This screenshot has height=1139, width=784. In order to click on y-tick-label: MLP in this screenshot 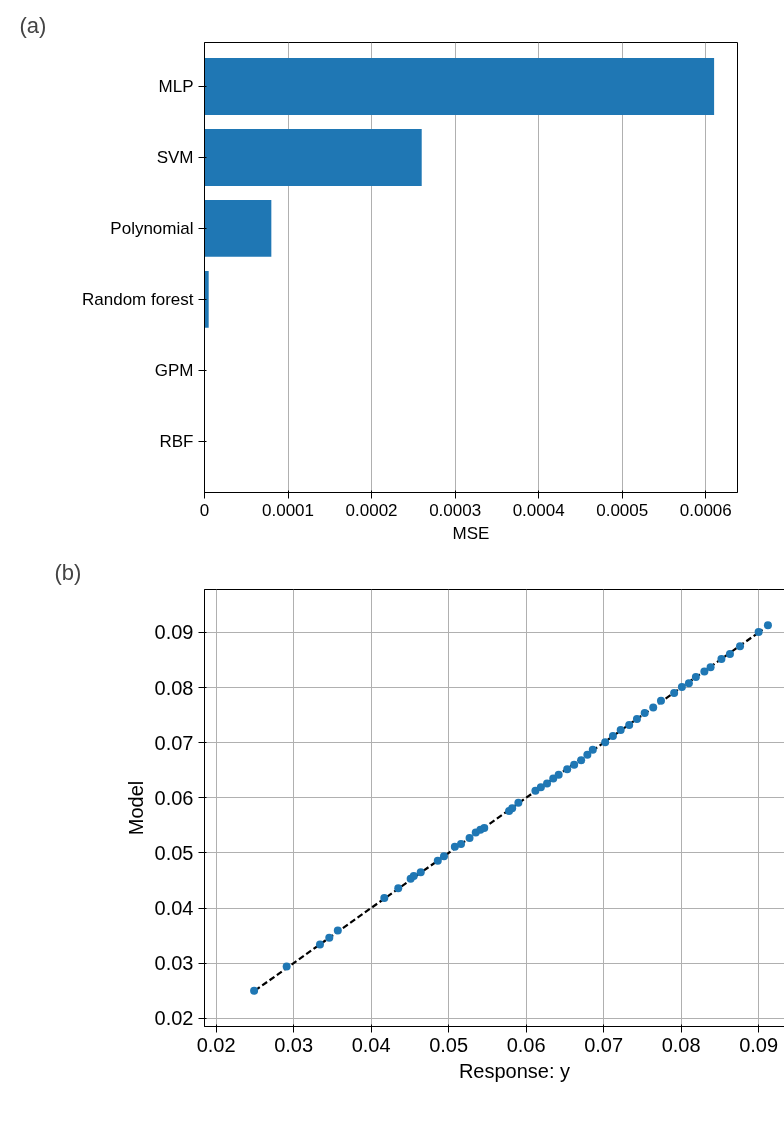, I will do `click(176, 87)`.